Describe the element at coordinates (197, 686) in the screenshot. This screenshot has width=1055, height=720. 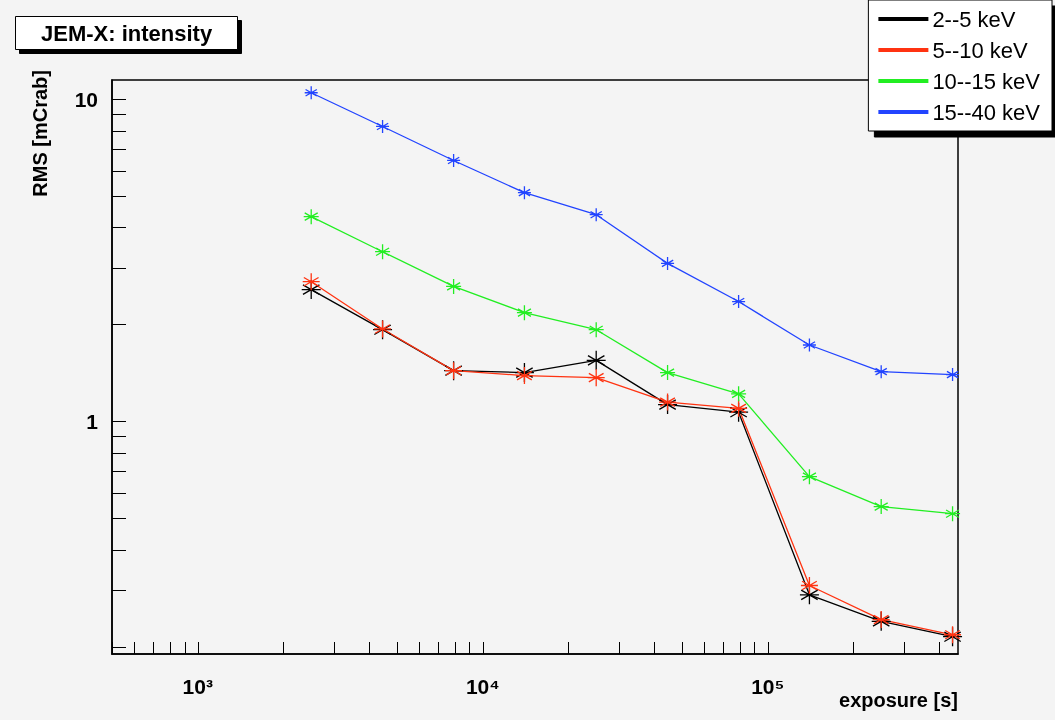
I see `x-tick-label: 10³` at that location.